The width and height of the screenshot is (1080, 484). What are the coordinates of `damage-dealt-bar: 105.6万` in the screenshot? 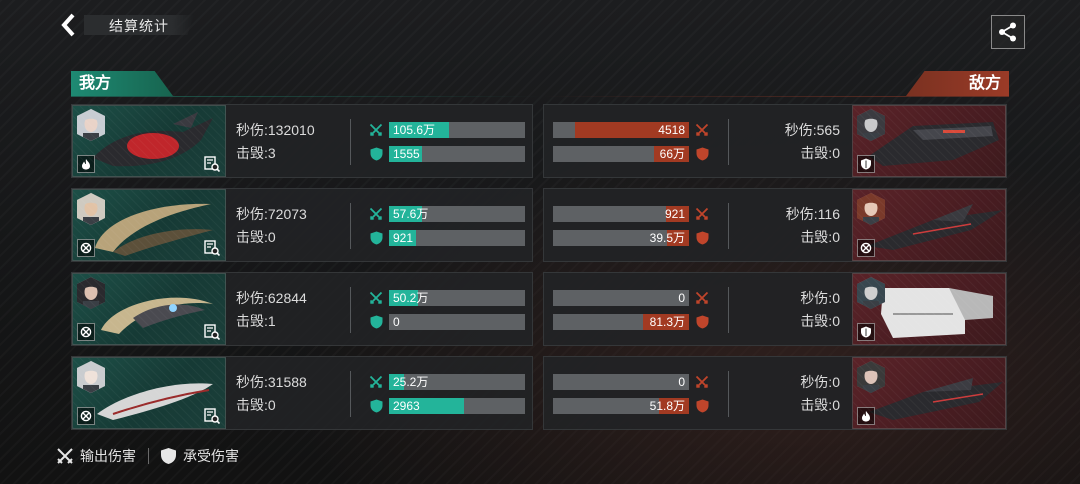 It's located at (447, 130).